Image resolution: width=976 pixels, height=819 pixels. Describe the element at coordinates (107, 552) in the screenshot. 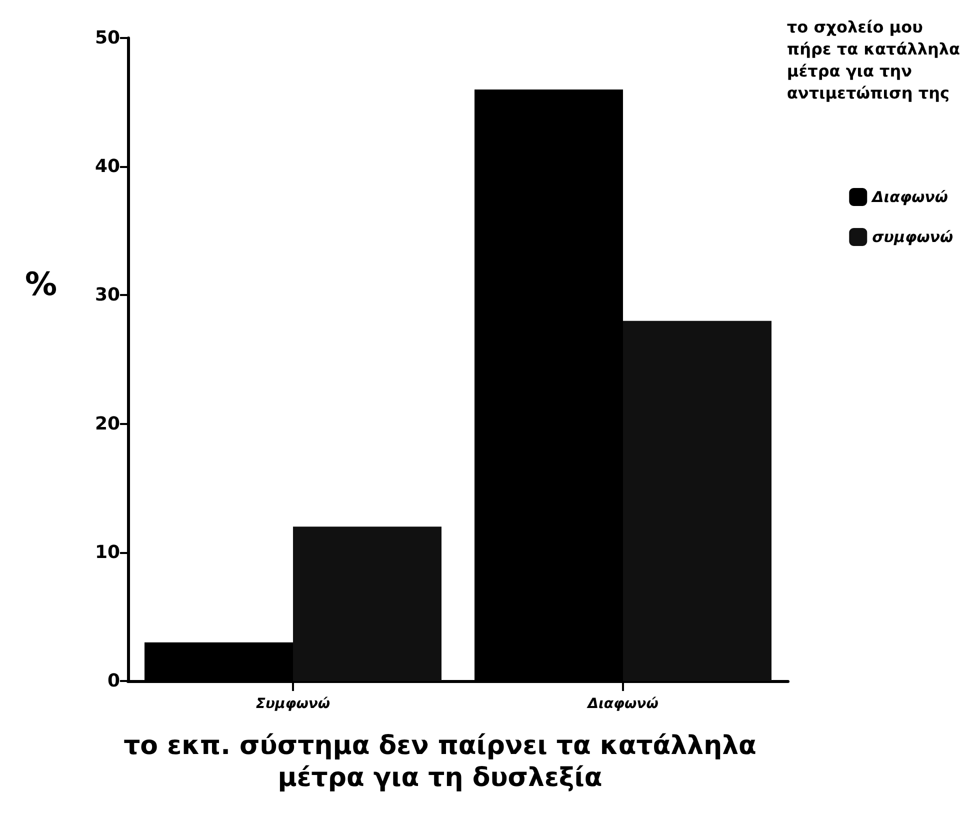

I see `y-tick-label: 10` at that location.